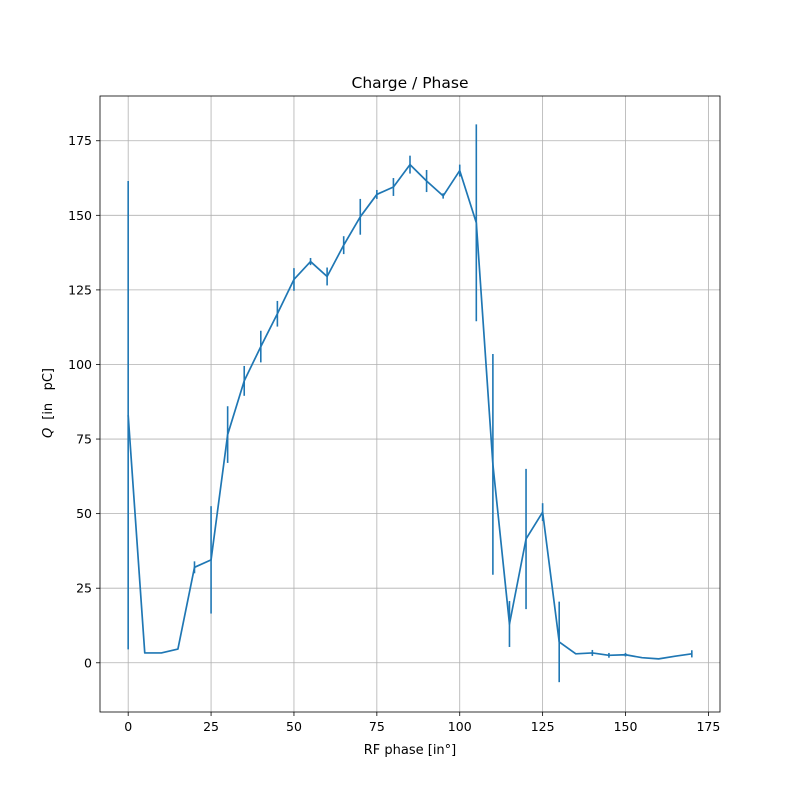 This screenshot has height=805, width=800. I want to click on x-axis-ticks: 0 25 50 75 100 125 150 175, so click(422, 723).